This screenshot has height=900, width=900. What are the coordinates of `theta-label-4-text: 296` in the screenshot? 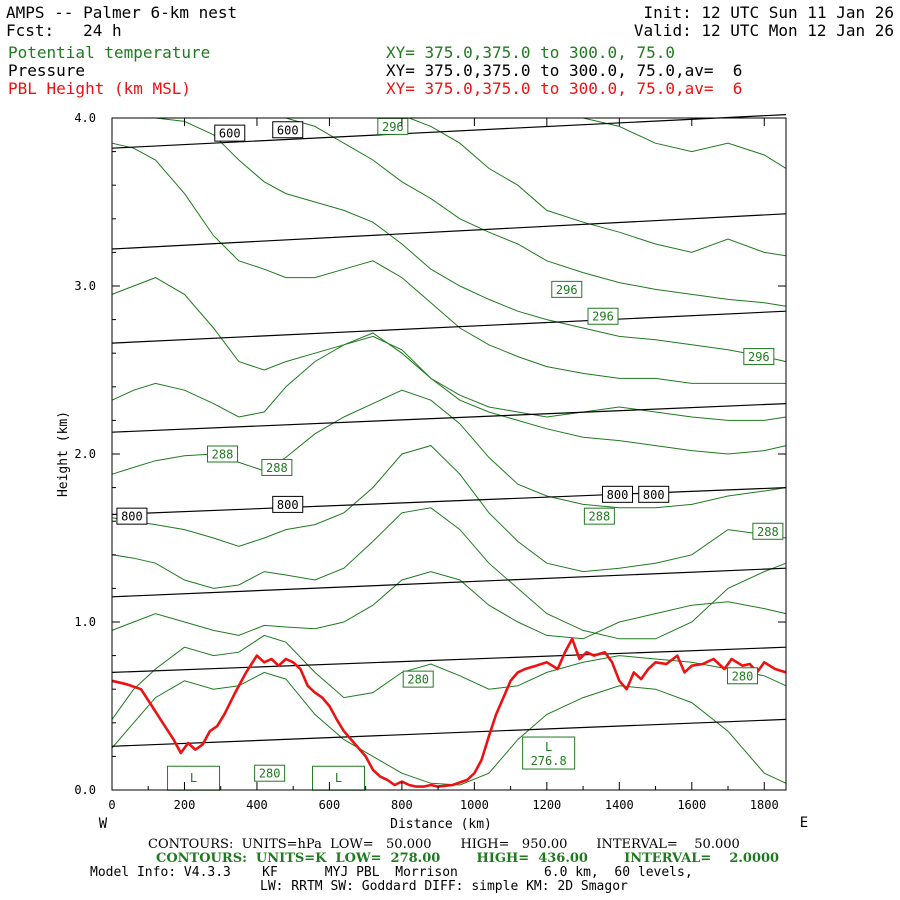 It's located at (759, 357).